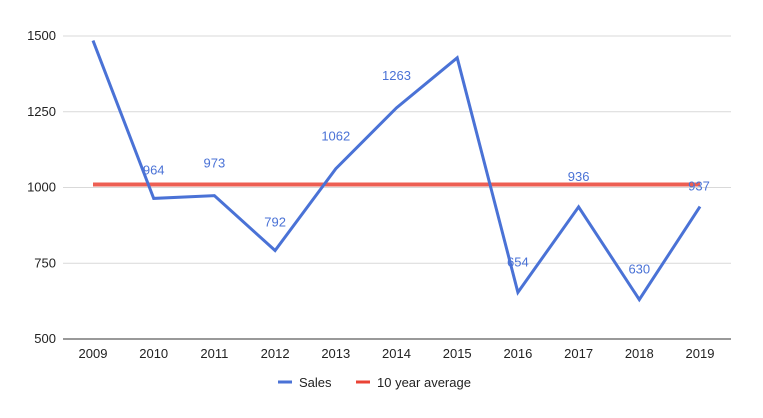 This screenshot has height=418, width=763. Describe the element at coordinates (424, 382) in the screenshot. I see `legend-label-10-year-average: 10 year average` at that location.